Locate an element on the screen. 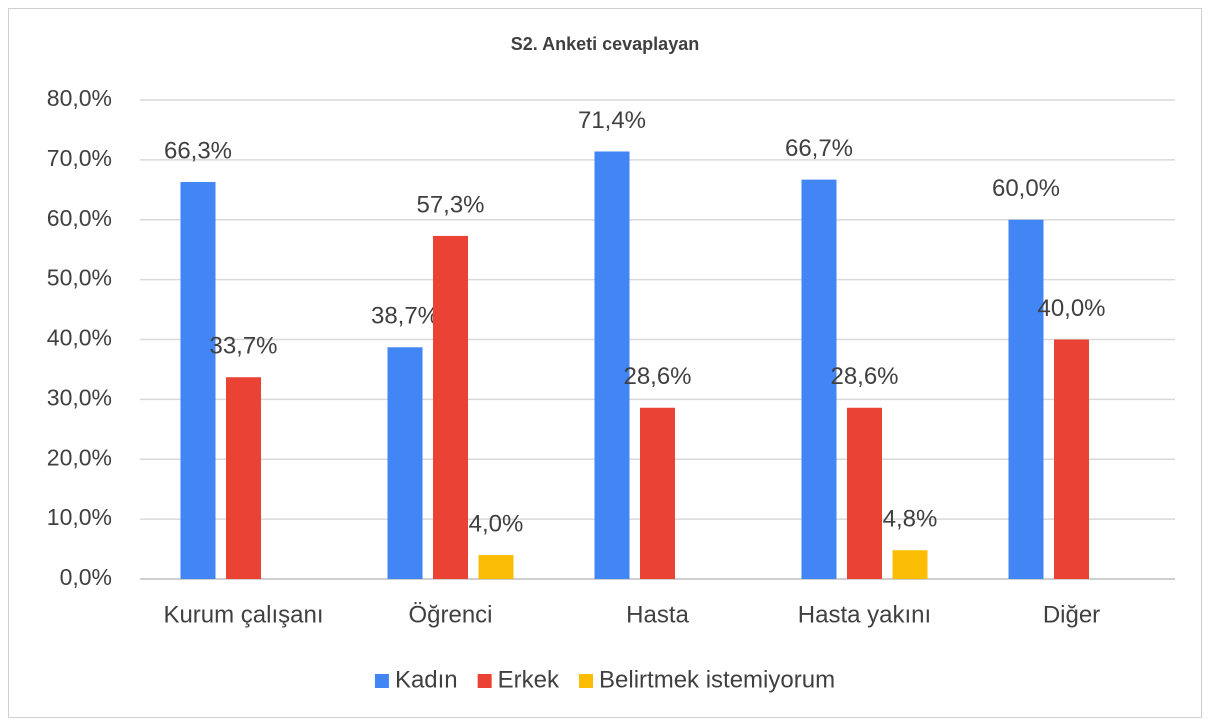  y-tick-label: 20,0% is located at coordinates (79, 457).